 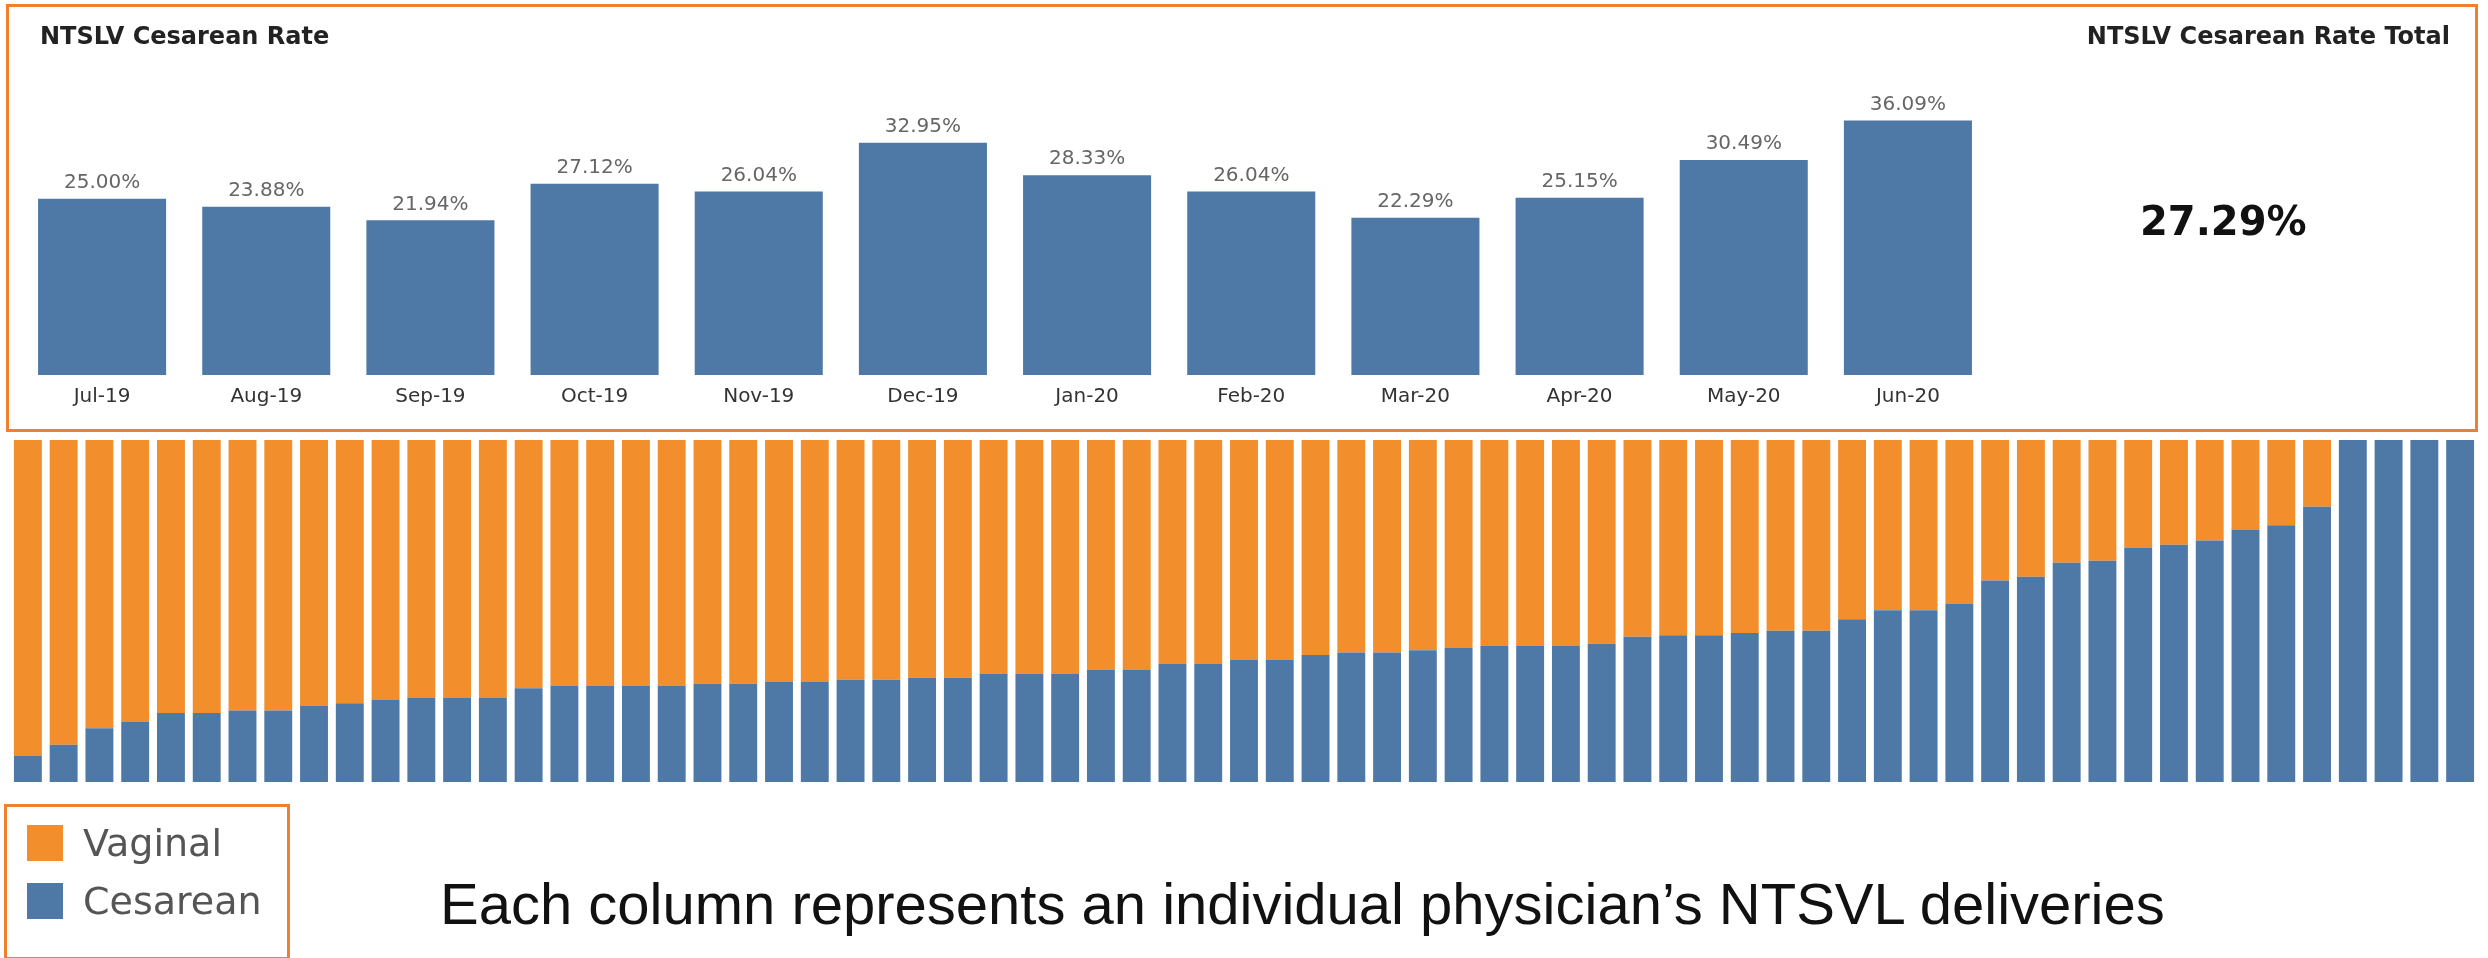 What do you see at coordinates (266, 395) in the screenshot?
I see `x-tick-label: Aug-19` at bounding box center [266, 395].